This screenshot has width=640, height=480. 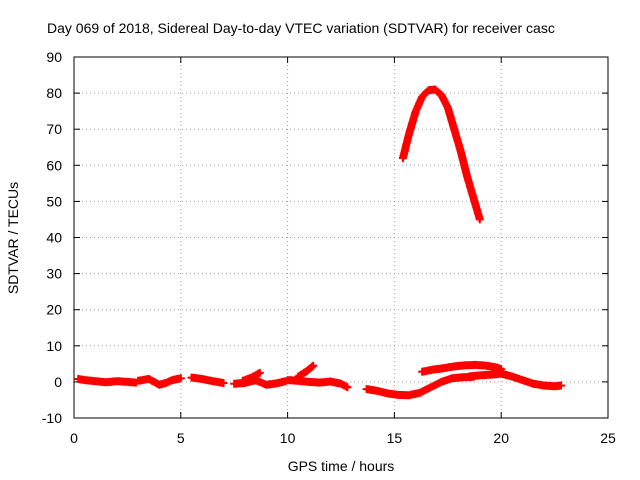 I want to click on y-tick-label: -10, so click(x=52, y=418).